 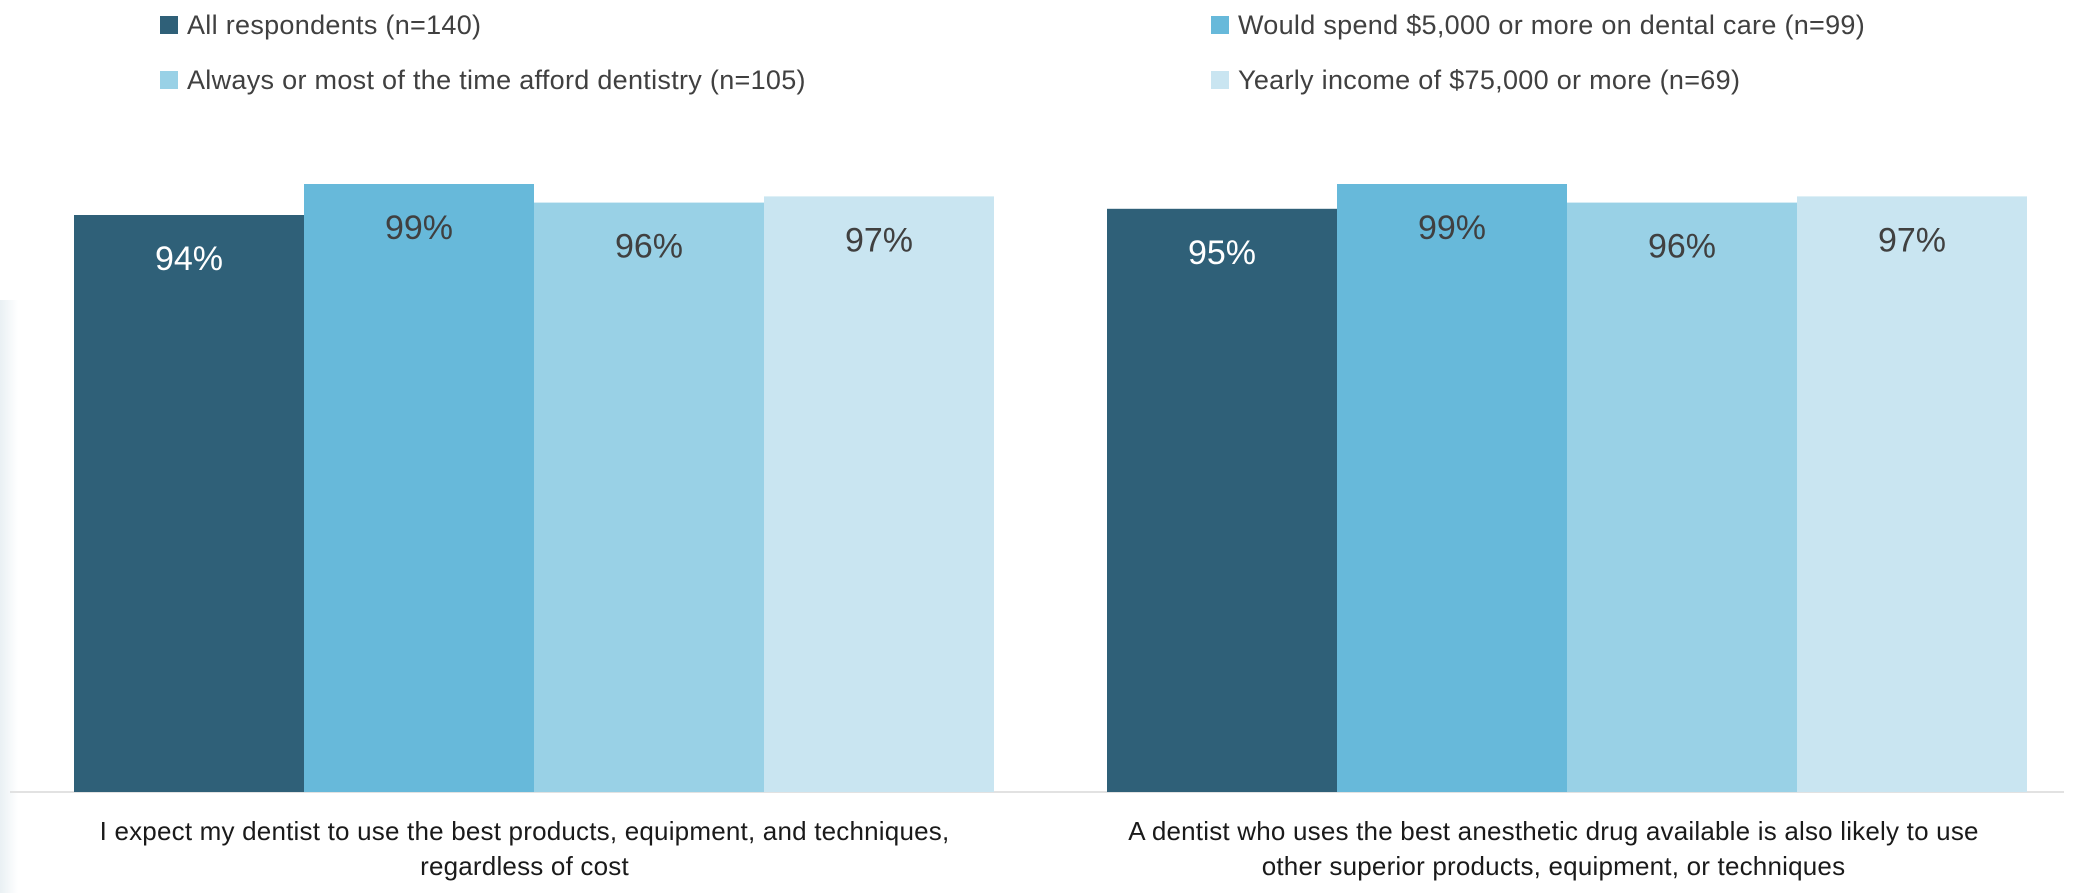 I want to click on data-label-anesthetic-drug-income-75000: 97%, so click(x=1912, y=240).